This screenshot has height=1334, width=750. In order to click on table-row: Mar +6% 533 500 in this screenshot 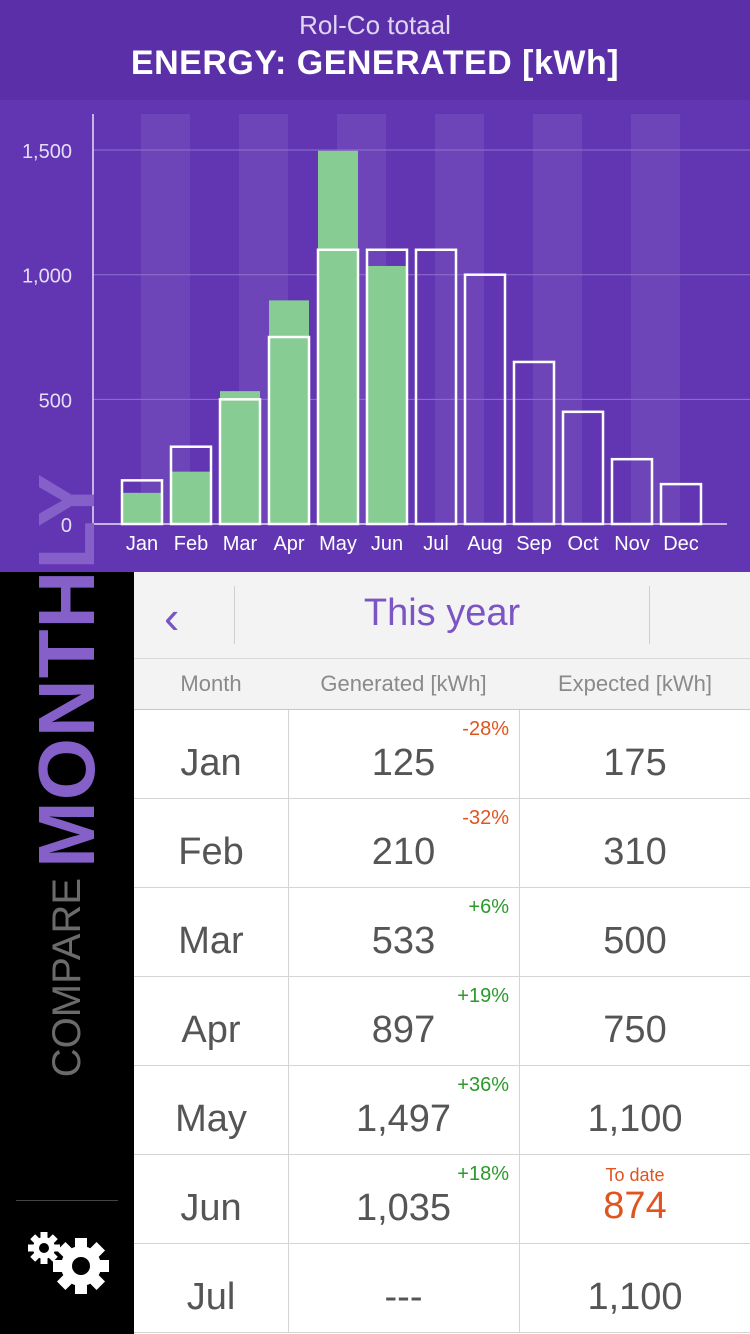, I will do `click(442, 932)`.